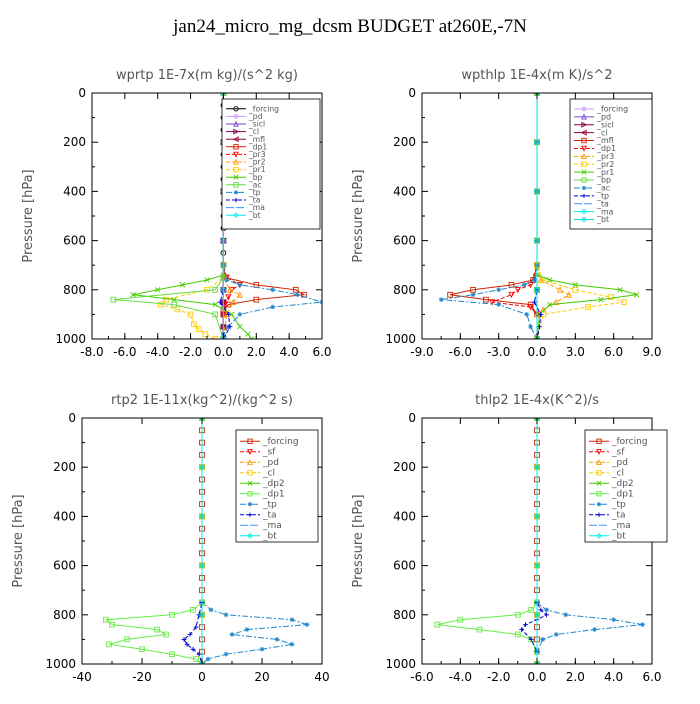 Image resolution: width=700 pixels, height=704 pixels. Describe the element at coordinates (91, 352) in the screenshot. I see `x-tick-label: -8.0` at that location.